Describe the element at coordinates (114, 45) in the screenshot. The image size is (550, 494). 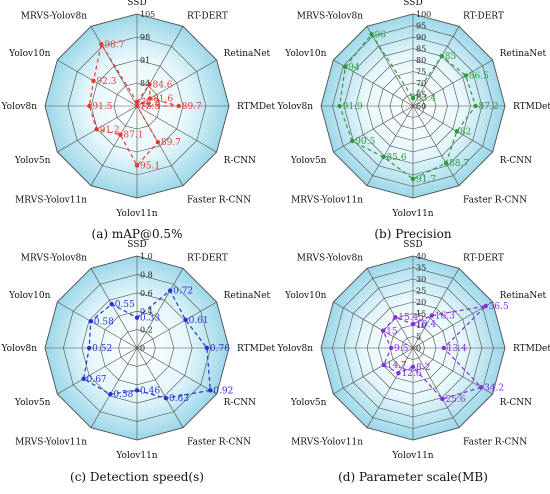
I see `data-label: 98.7` at that location.